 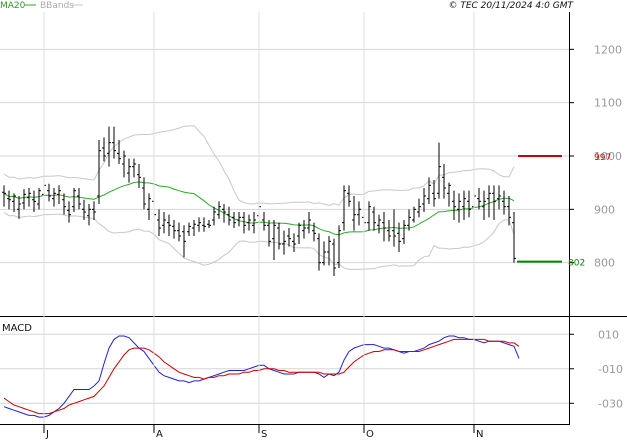 I want to click on price-y-tick-labels: 1200 1100 1000 900 800, so click(x=595, y=156).